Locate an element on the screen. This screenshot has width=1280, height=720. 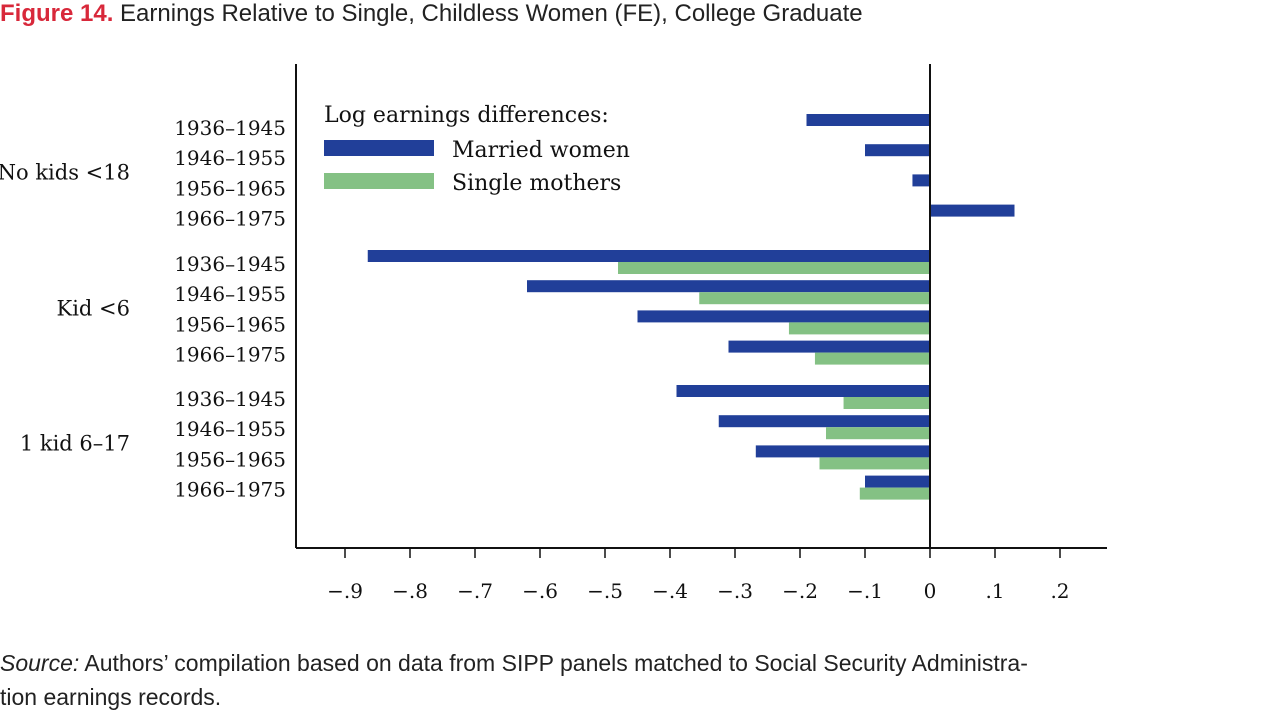
group-label: 1 kid 6–17 is located at coordinates (75, 443).